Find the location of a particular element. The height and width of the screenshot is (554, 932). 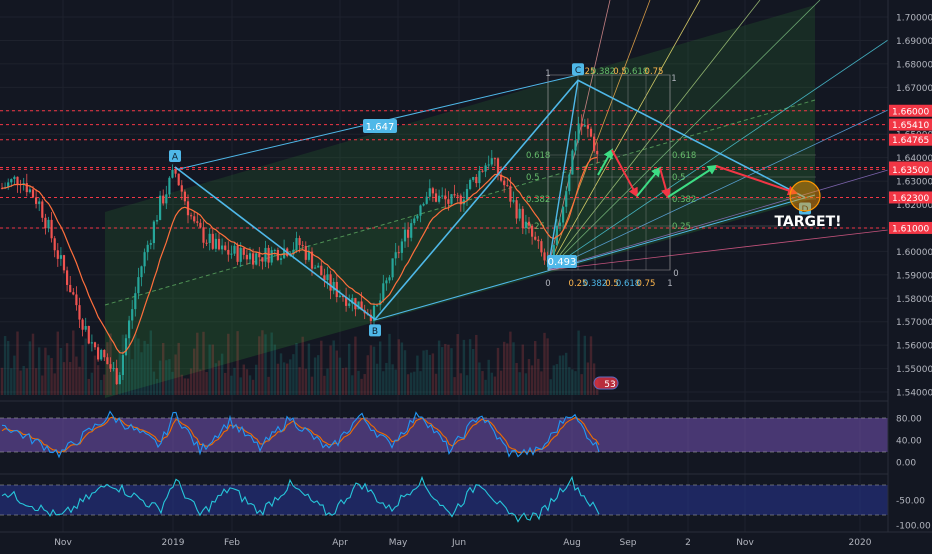

channel-lower-line is located at coordinates (595, 257).